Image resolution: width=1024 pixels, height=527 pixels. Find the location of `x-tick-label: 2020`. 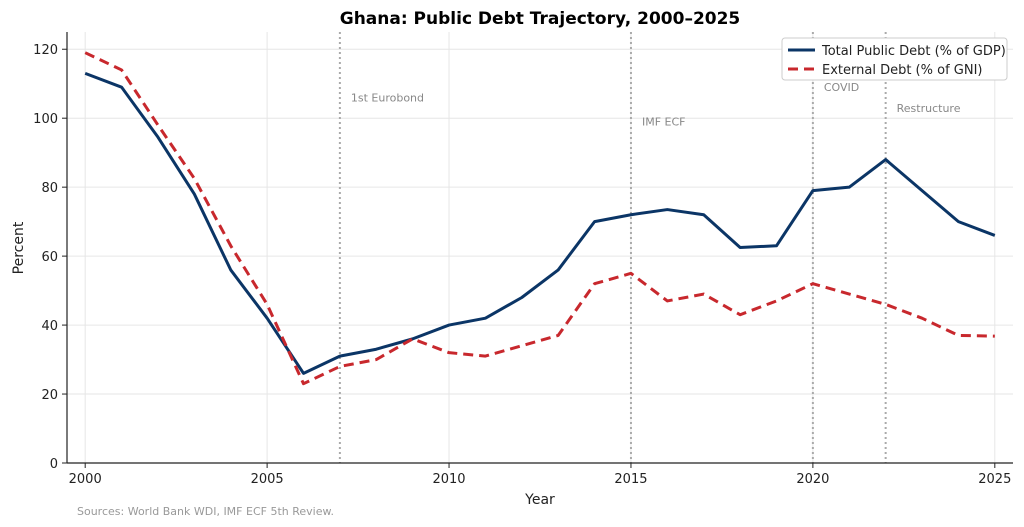

x-tick-label: 2020 is located at coordinates (812, 479).